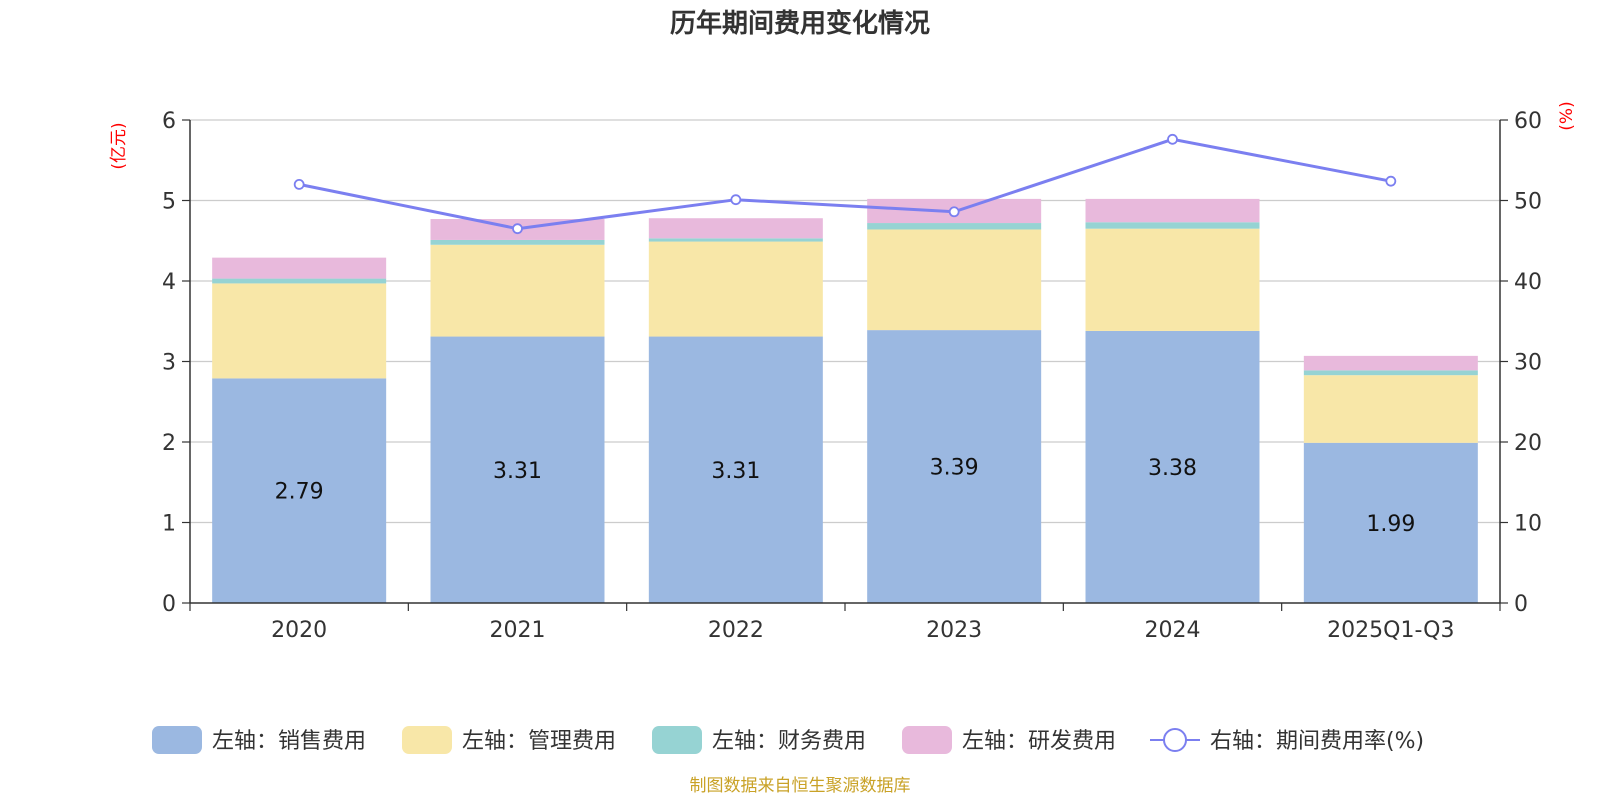  Describe the element at coordinates (169, 121) in the screenshot. I see `left-axis-tick-label: 6` at that location.